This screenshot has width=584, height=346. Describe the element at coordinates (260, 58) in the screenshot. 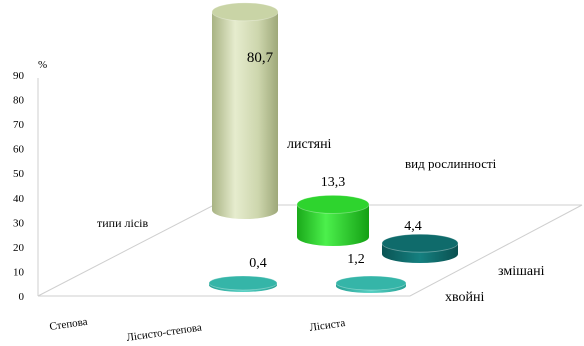

I see `bar-value-label: 80,7` at that location.